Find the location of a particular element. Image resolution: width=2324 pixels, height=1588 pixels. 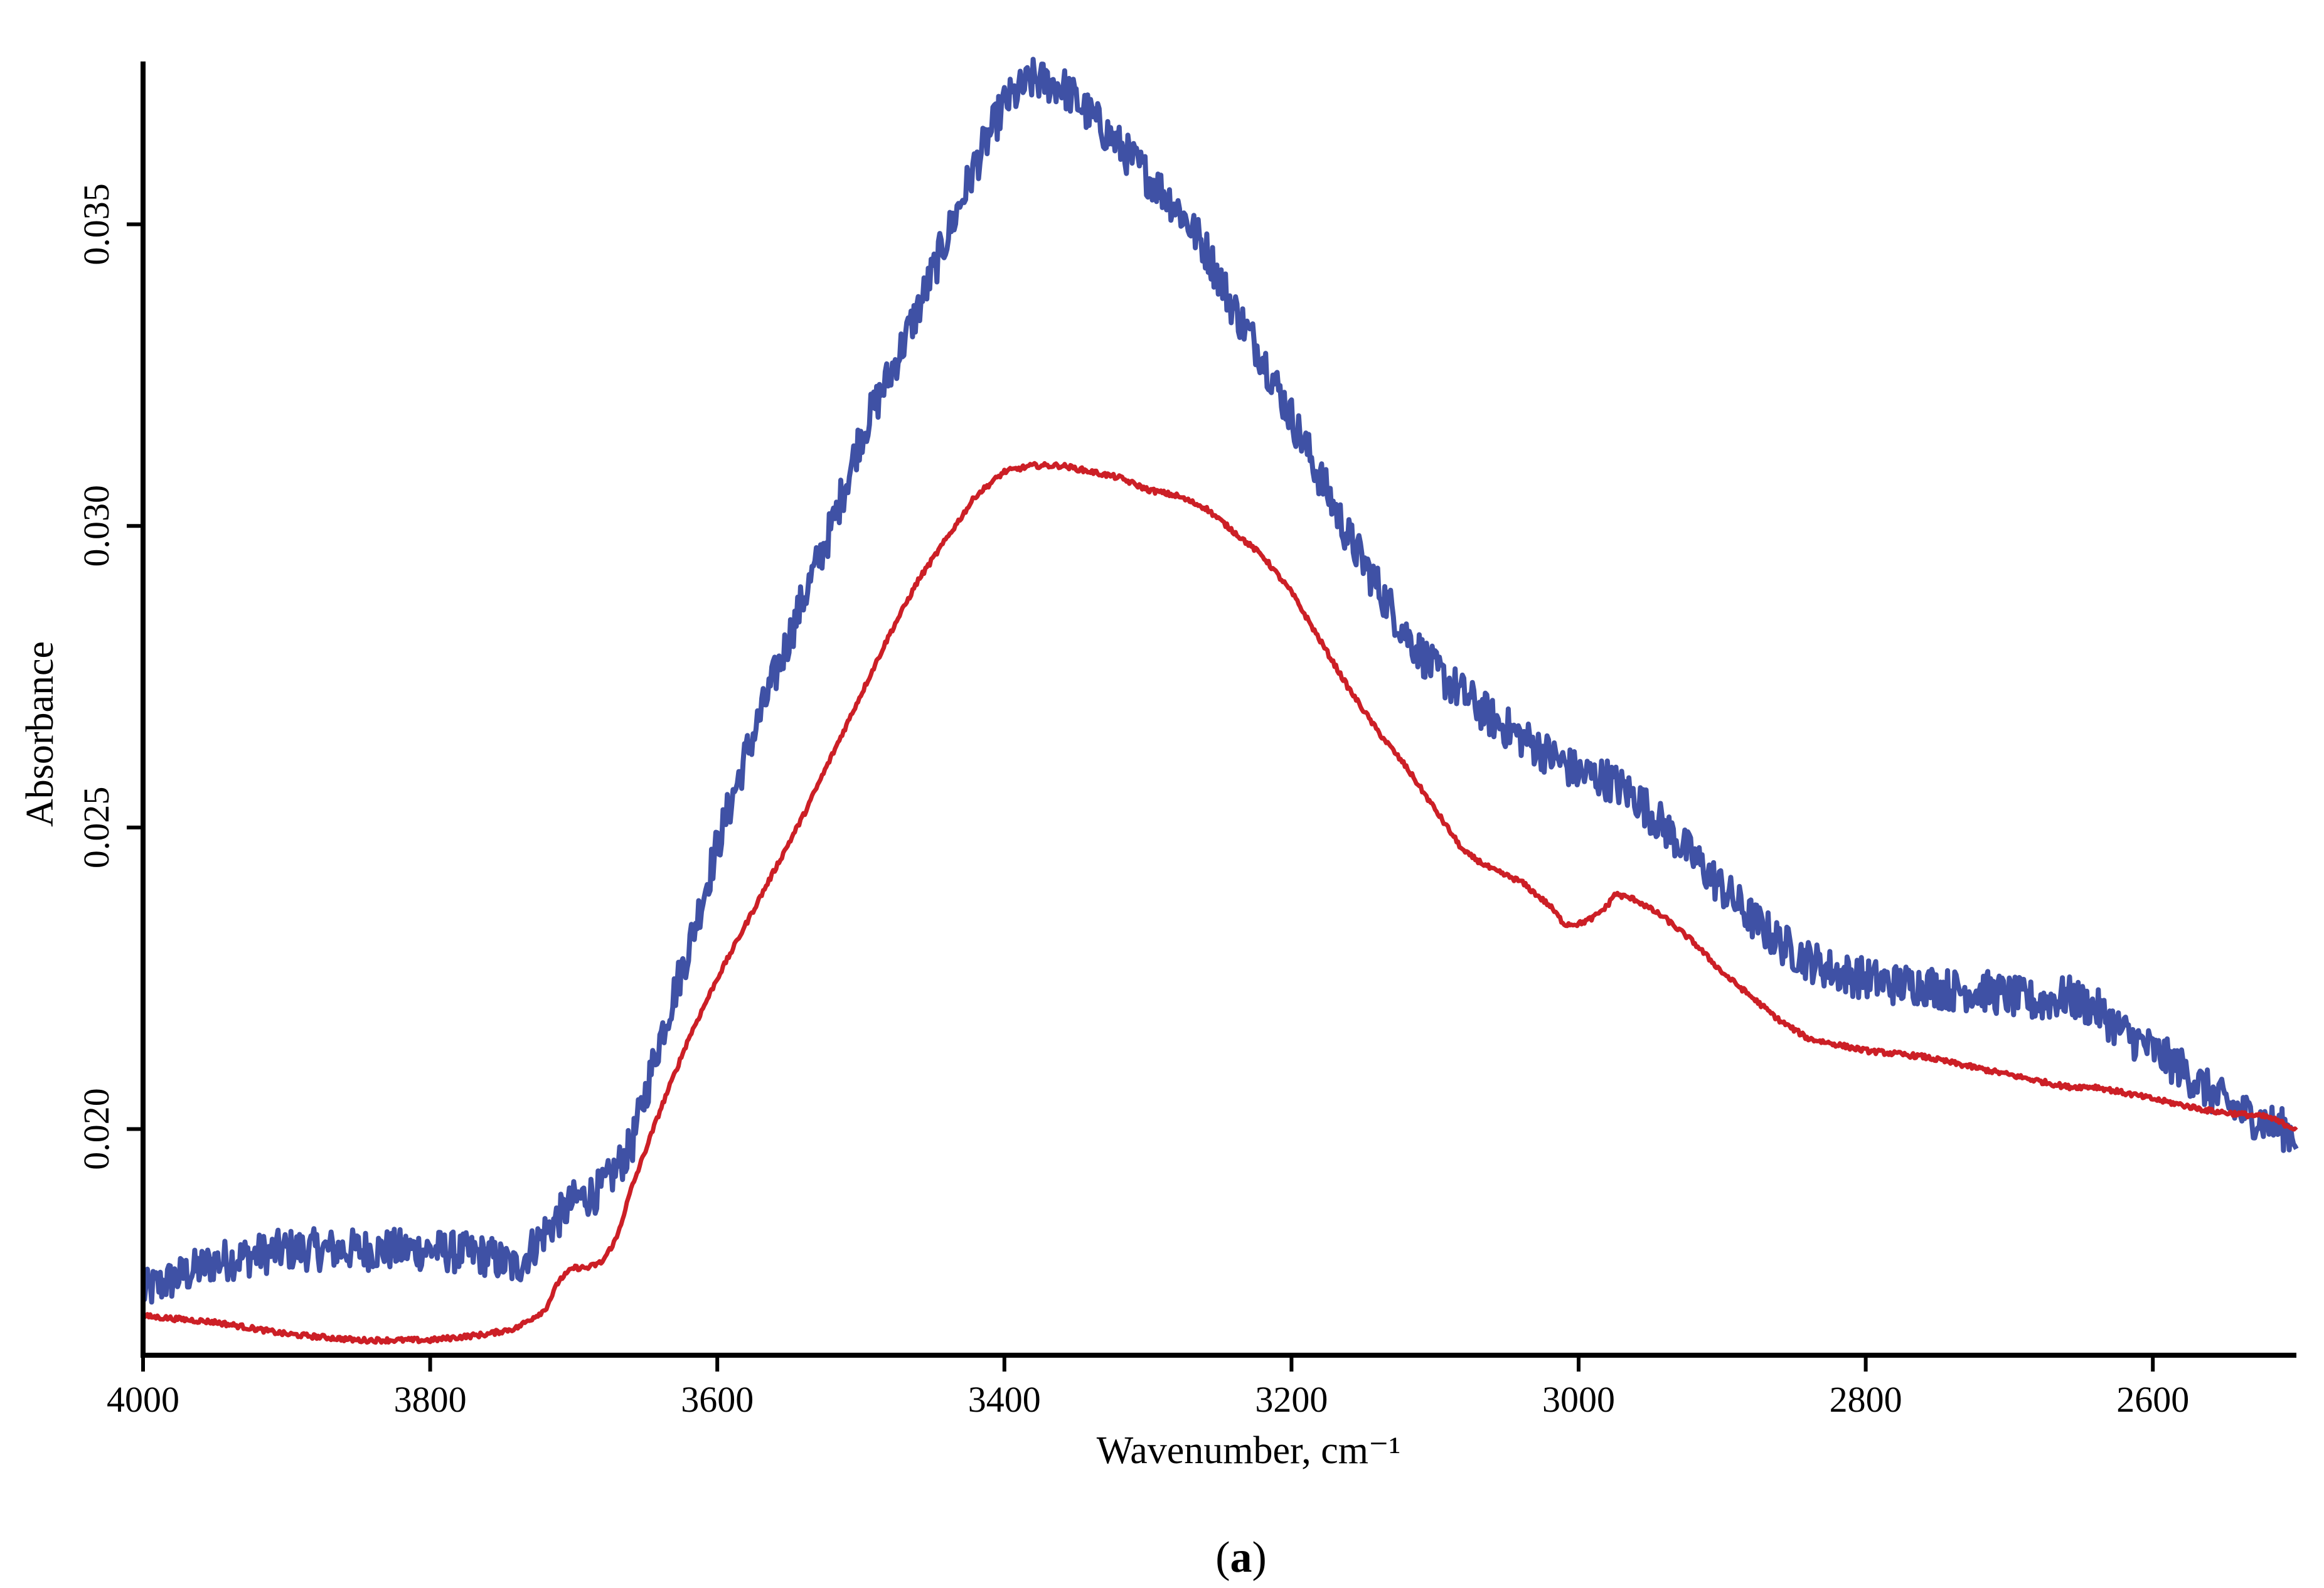

x-tick-label: 3000 is located at coordinates (1578, 1399).